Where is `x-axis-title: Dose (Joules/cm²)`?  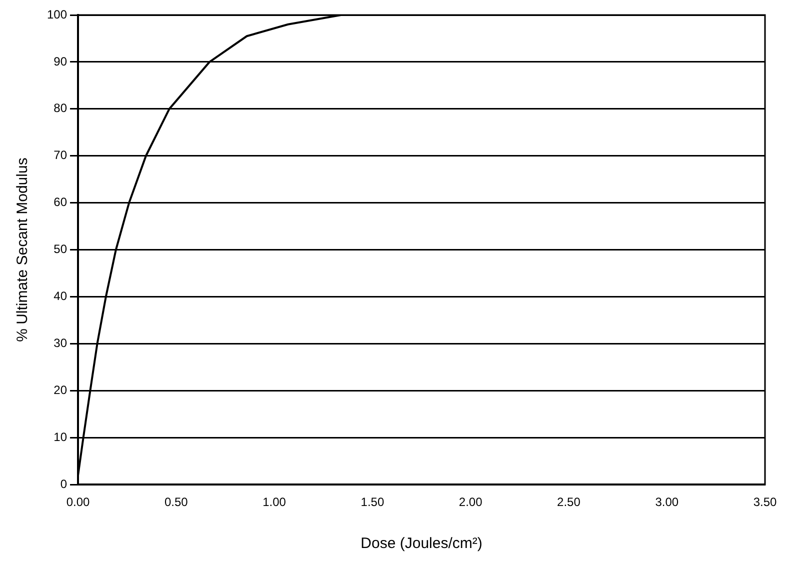 x-axis-title: Dose (Joules/cm²) is located at coordinates (421, 543).